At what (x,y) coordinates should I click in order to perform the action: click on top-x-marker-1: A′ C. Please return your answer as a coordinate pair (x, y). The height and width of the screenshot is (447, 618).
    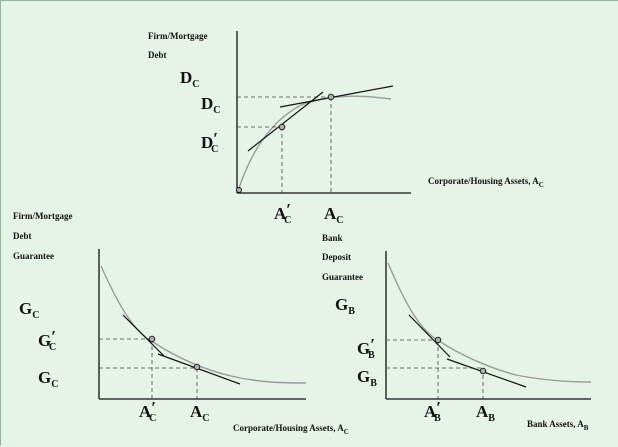
    Looking at the image, I should click on (282, 213).